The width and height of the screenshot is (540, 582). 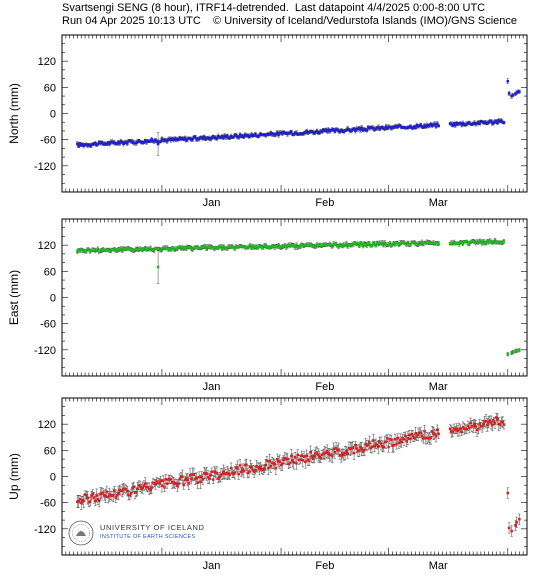 I want to click on y-tick-label: 0, so click(x=53, y=478).